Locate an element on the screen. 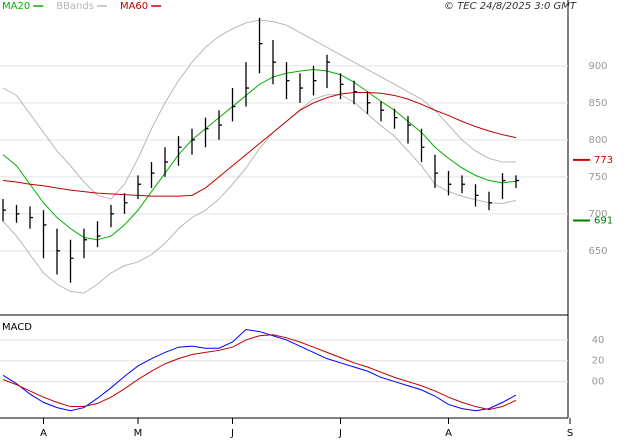 The width and height of the screenshot is (627, 440). y-tick-label: 750 is located at coordinates (597, 177).